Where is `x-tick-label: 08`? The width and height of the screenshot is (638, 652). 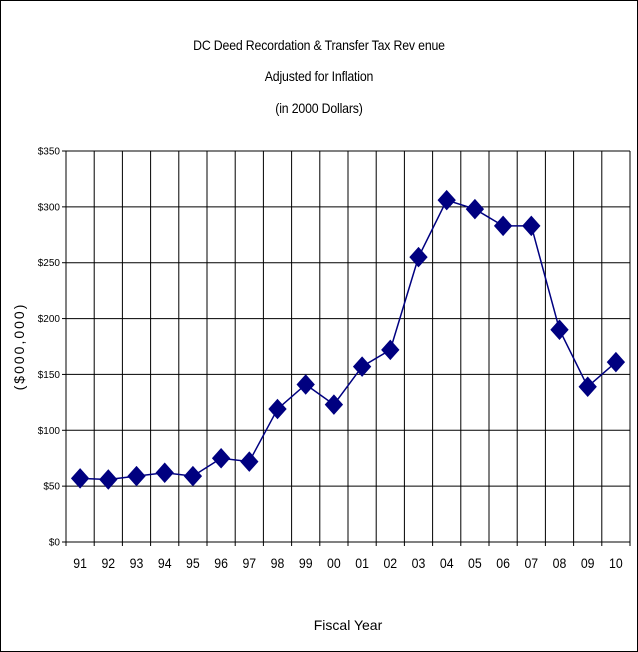 x-tick-label: 08 is located at coordinates (560, 563).